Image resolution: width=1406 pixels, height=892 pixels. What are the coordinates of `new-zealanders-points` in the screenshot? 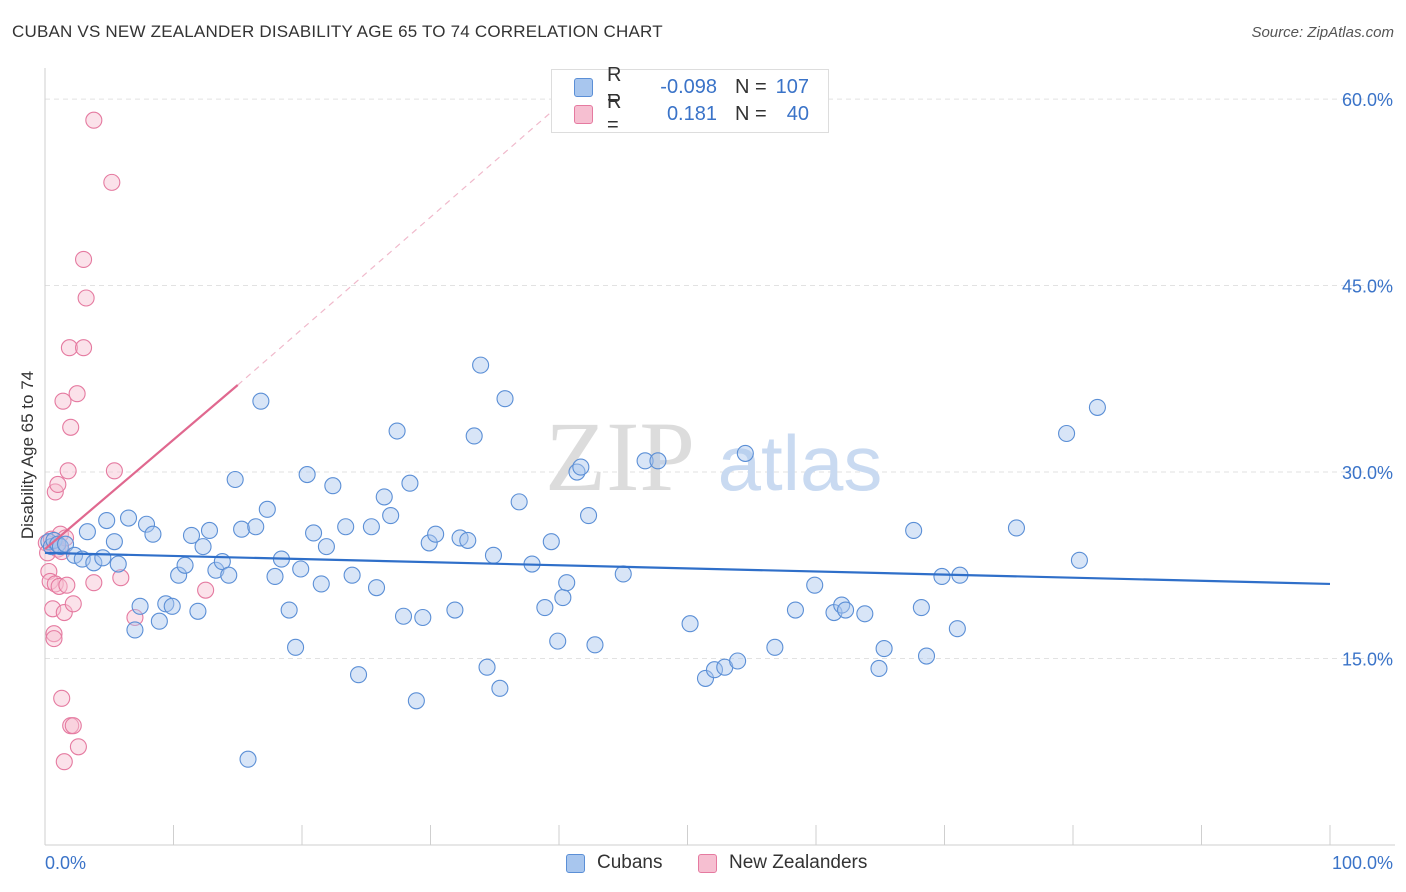 It's located at (126, 441).